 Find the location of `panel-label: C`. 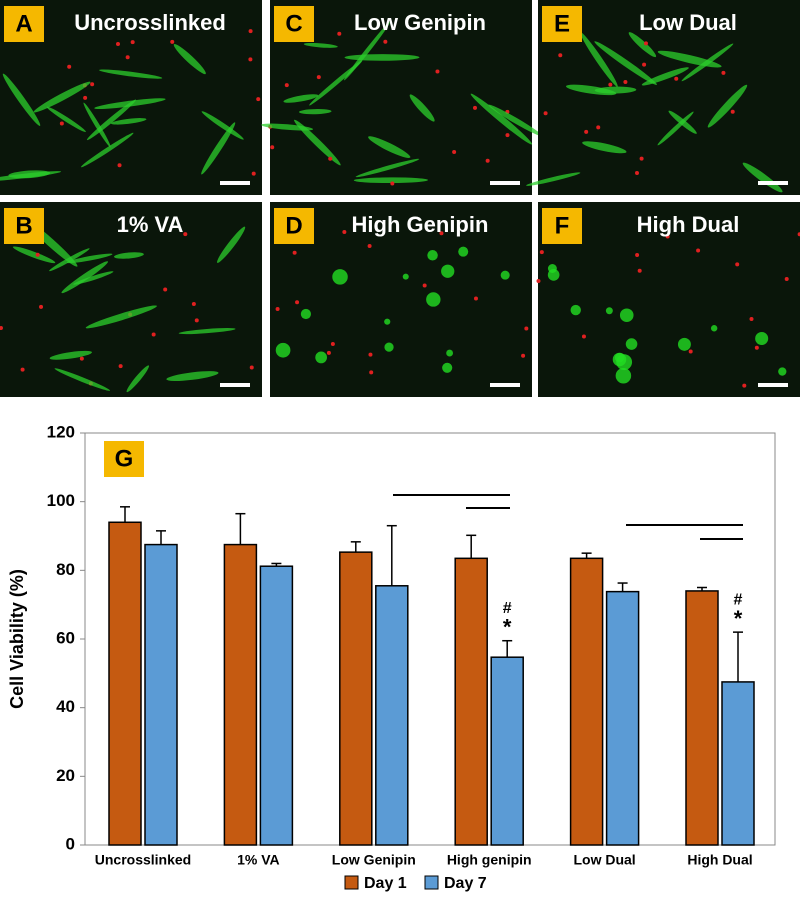

panel-label: C is located at coordinates (293, 23).